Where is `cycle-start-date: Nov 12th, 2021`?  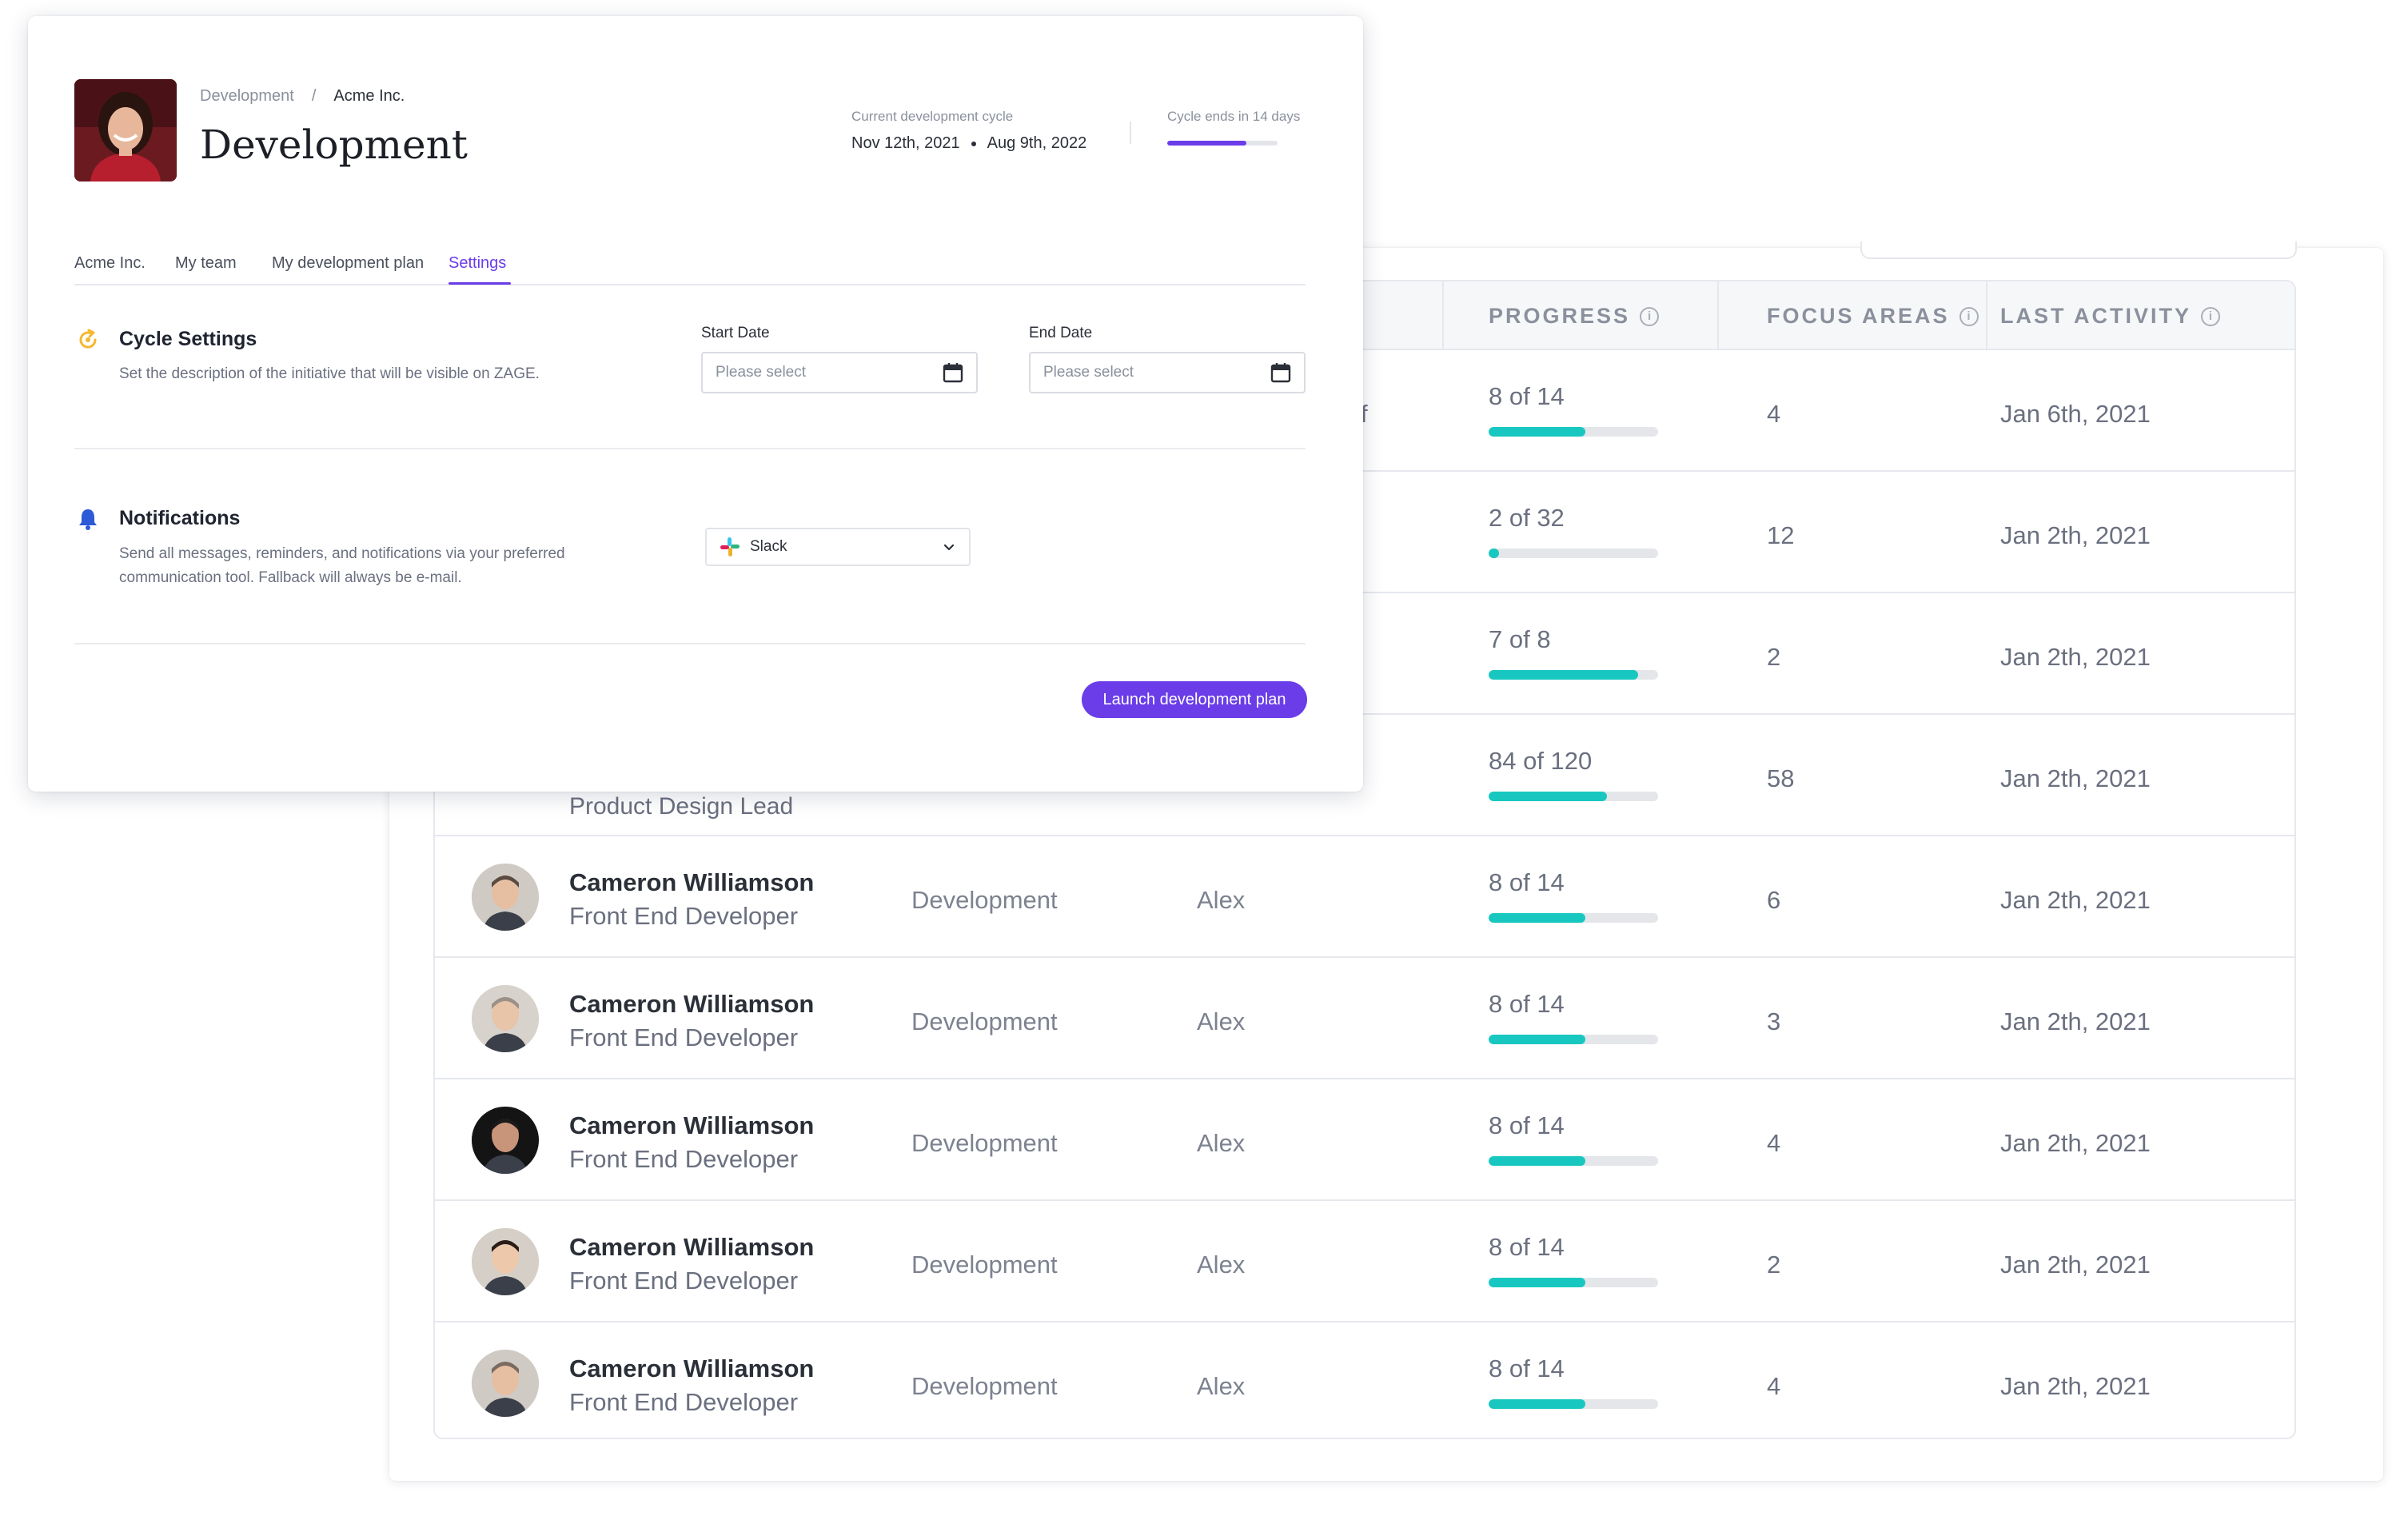
cycle-start-date: Nov 12th, 2021 is located at coordinates (905, 143).